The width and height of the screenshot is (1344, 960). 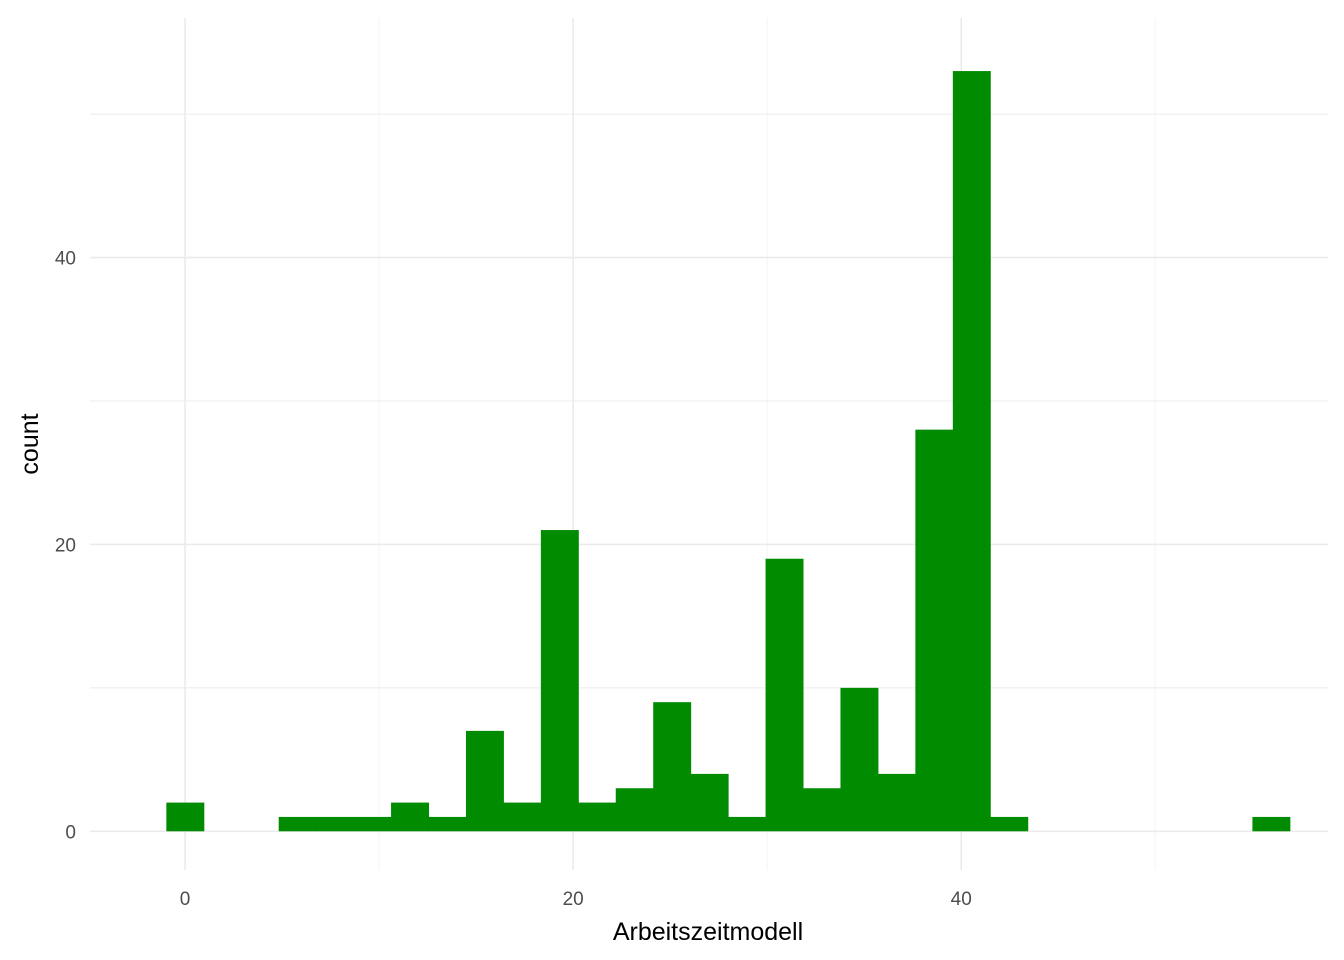 What do you see at coordinates (70, 832) in the screenshot?
I see `y-tick-label: 0` at bounding box center [70, 832].